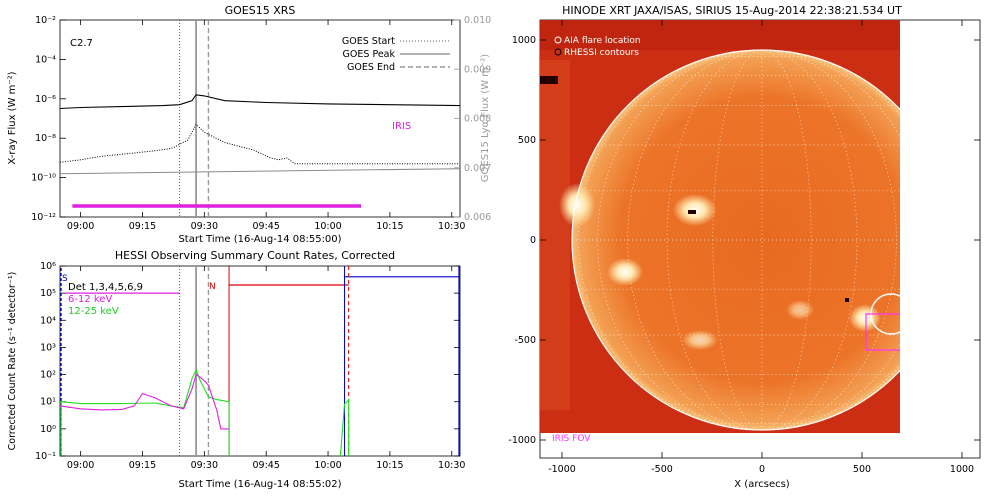  Describe the element at coordinates (562, 469) in the screenshot. I see `hinode-x-tick-label: -1000` at that location.